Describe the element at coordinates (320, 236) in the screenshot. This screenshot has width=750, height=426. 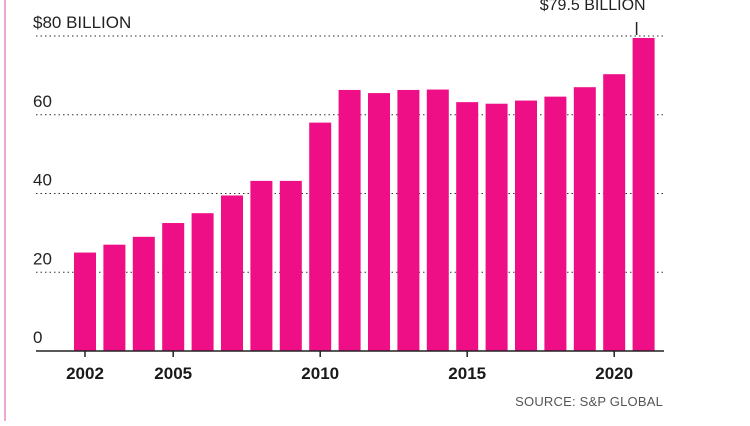
I see `bar-2010` at that location.